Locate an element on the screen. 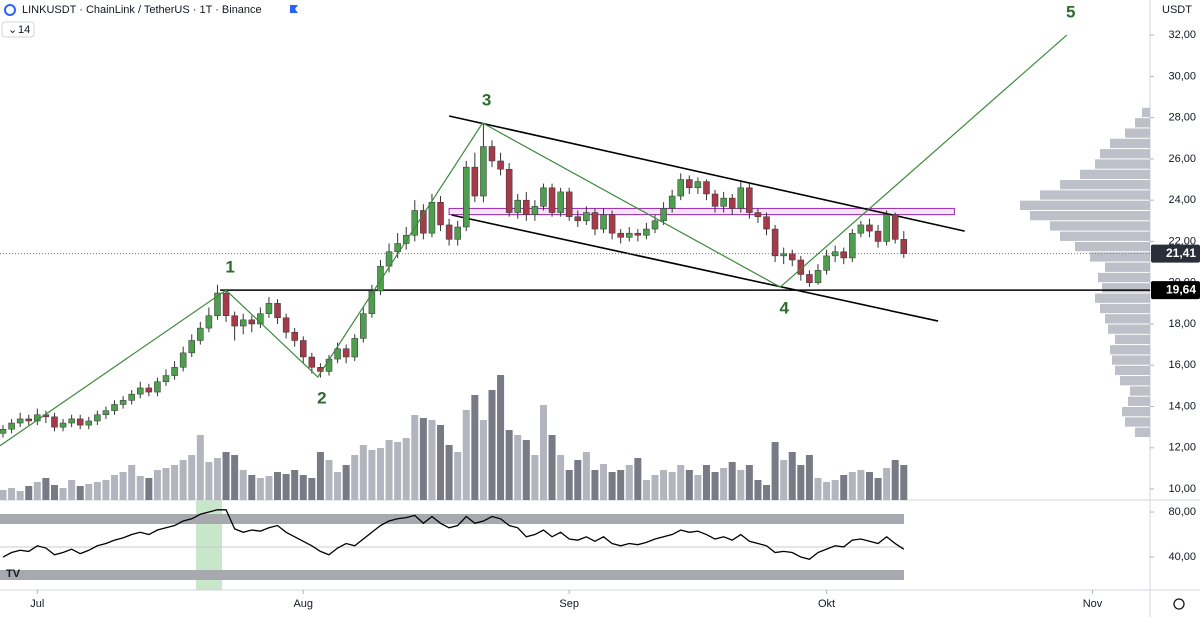 This screenshot has height=617, width=1200. osc-tick-label: 80,00 is located at coordinates (1182, 512).